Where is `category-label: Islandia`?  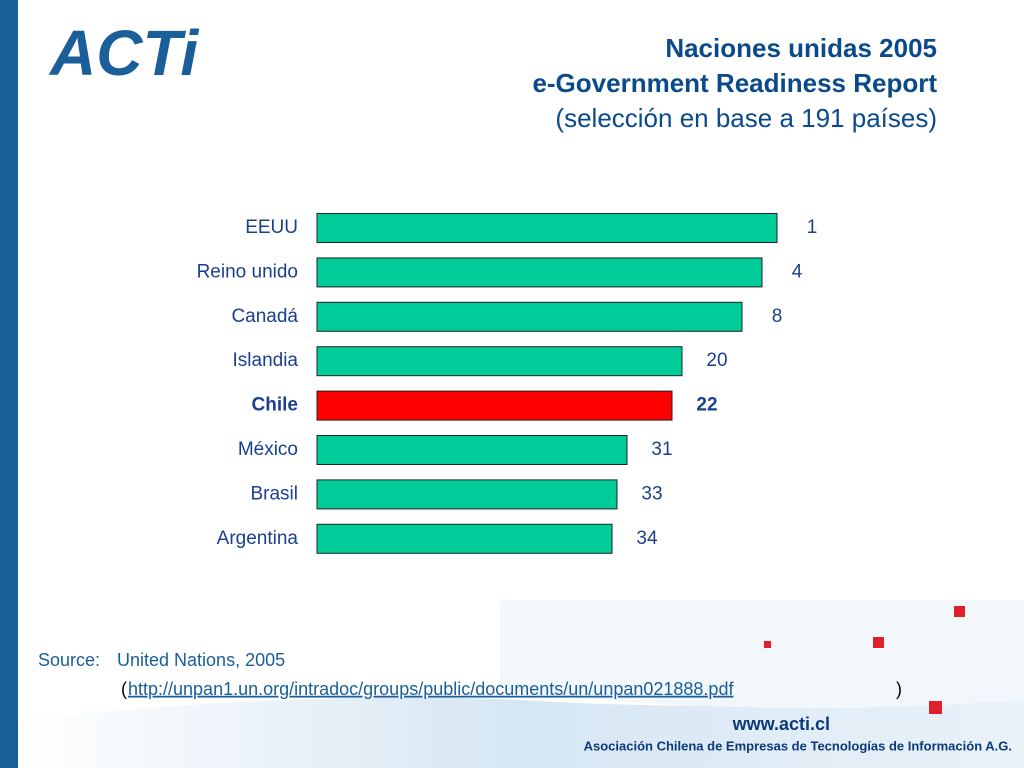
category-label: Islandia is located at coordinates (266, 360).